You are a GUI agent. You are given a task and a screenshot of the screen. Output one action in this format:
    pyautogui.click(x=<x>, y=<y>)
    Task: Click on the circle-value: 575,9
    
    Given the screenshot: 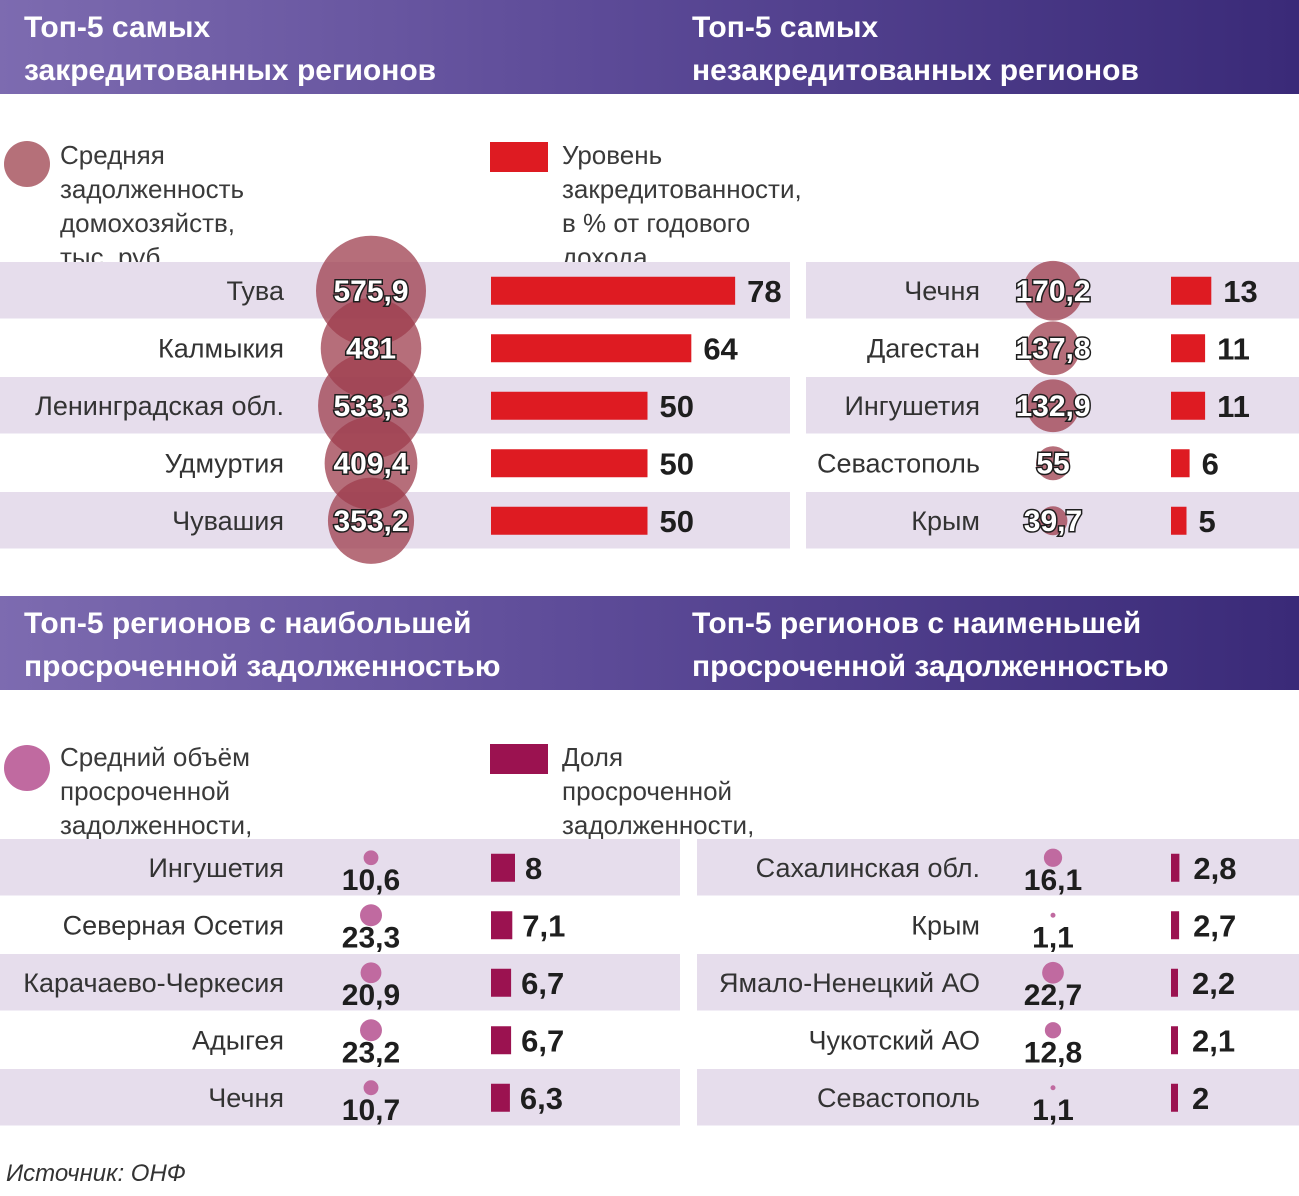 What is the action you would take?
    pyautogui.click(x=370, y=291)
    